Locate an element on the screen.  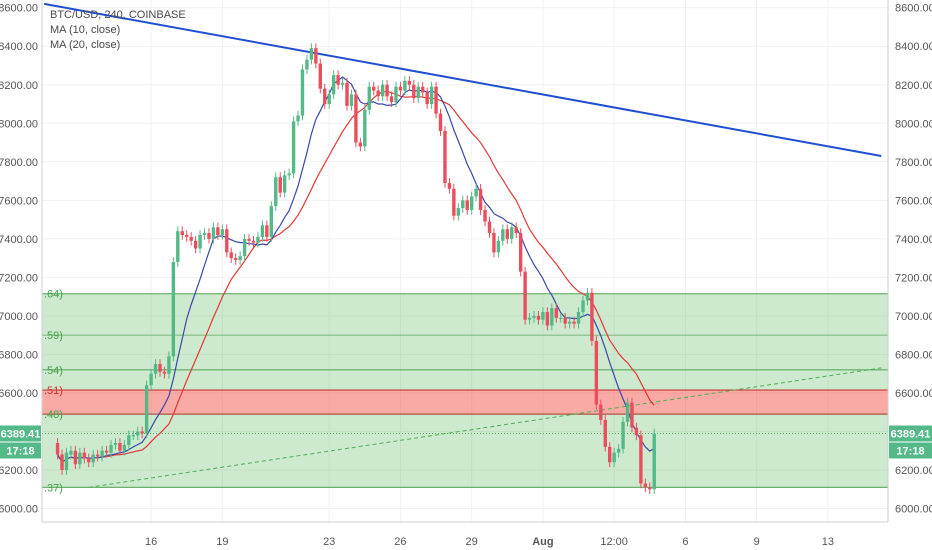
countdown-badge-left-bg is located at coordinates (20, 450).